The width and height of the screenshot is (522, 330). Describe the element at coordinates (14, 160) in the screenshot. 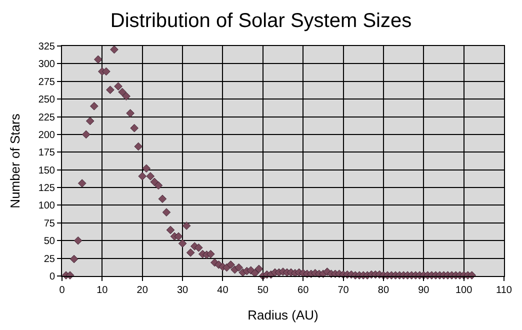

I see `y-axis-title: Number of Stars` at that location.